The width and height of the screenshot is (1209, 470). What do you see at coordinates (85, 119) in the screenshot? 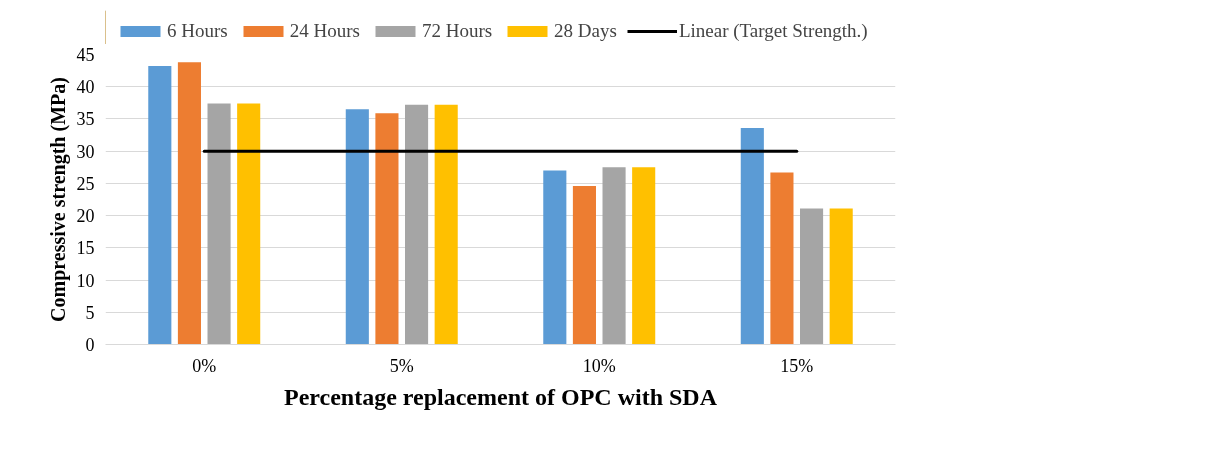
I see `y-tick-label: 35` at bounding box center [85, 119].